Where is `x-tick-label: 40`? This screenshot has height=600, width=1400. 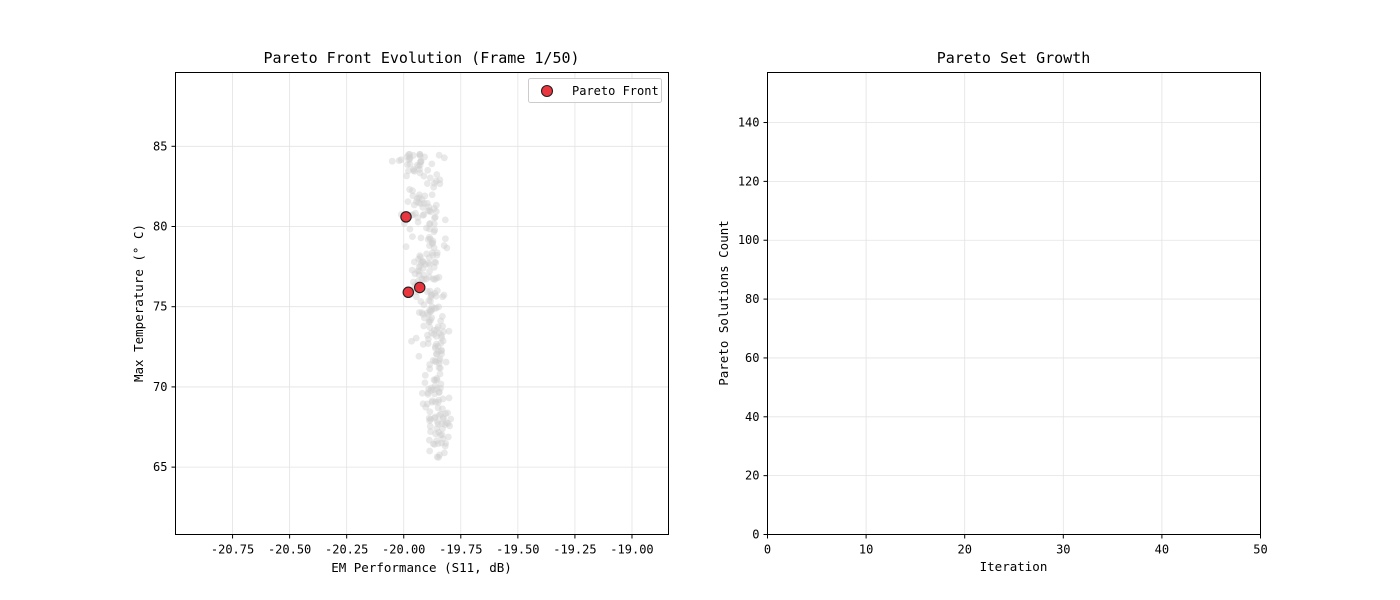
x-tick-label: 40 is located at coordinates (1162, 550).